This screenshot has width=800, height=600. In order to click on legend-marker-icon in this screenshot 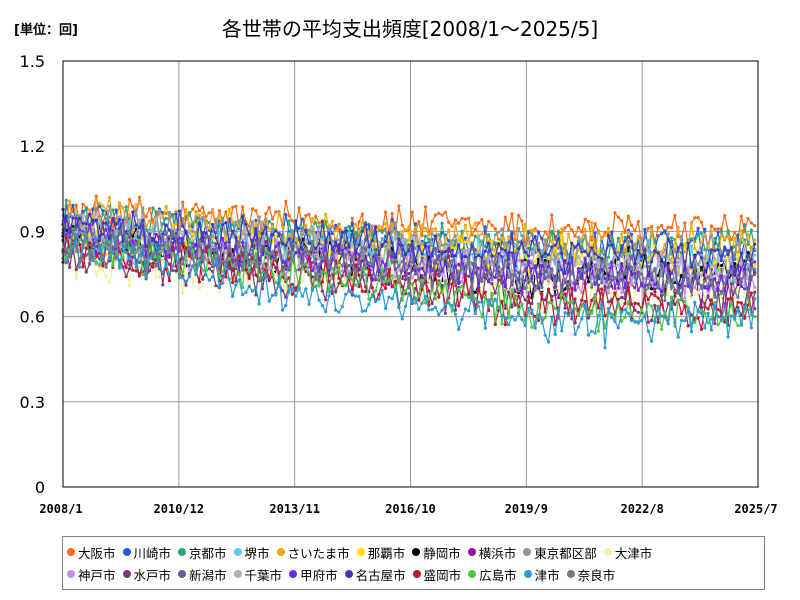, I will do `click(71, 552)`.